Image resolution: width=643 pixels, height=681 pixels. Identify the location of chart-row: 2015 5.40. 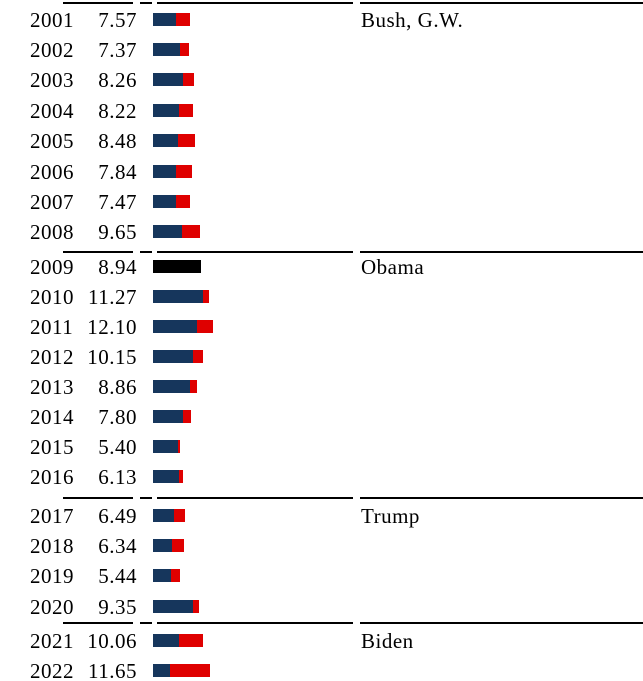
(321, 447).